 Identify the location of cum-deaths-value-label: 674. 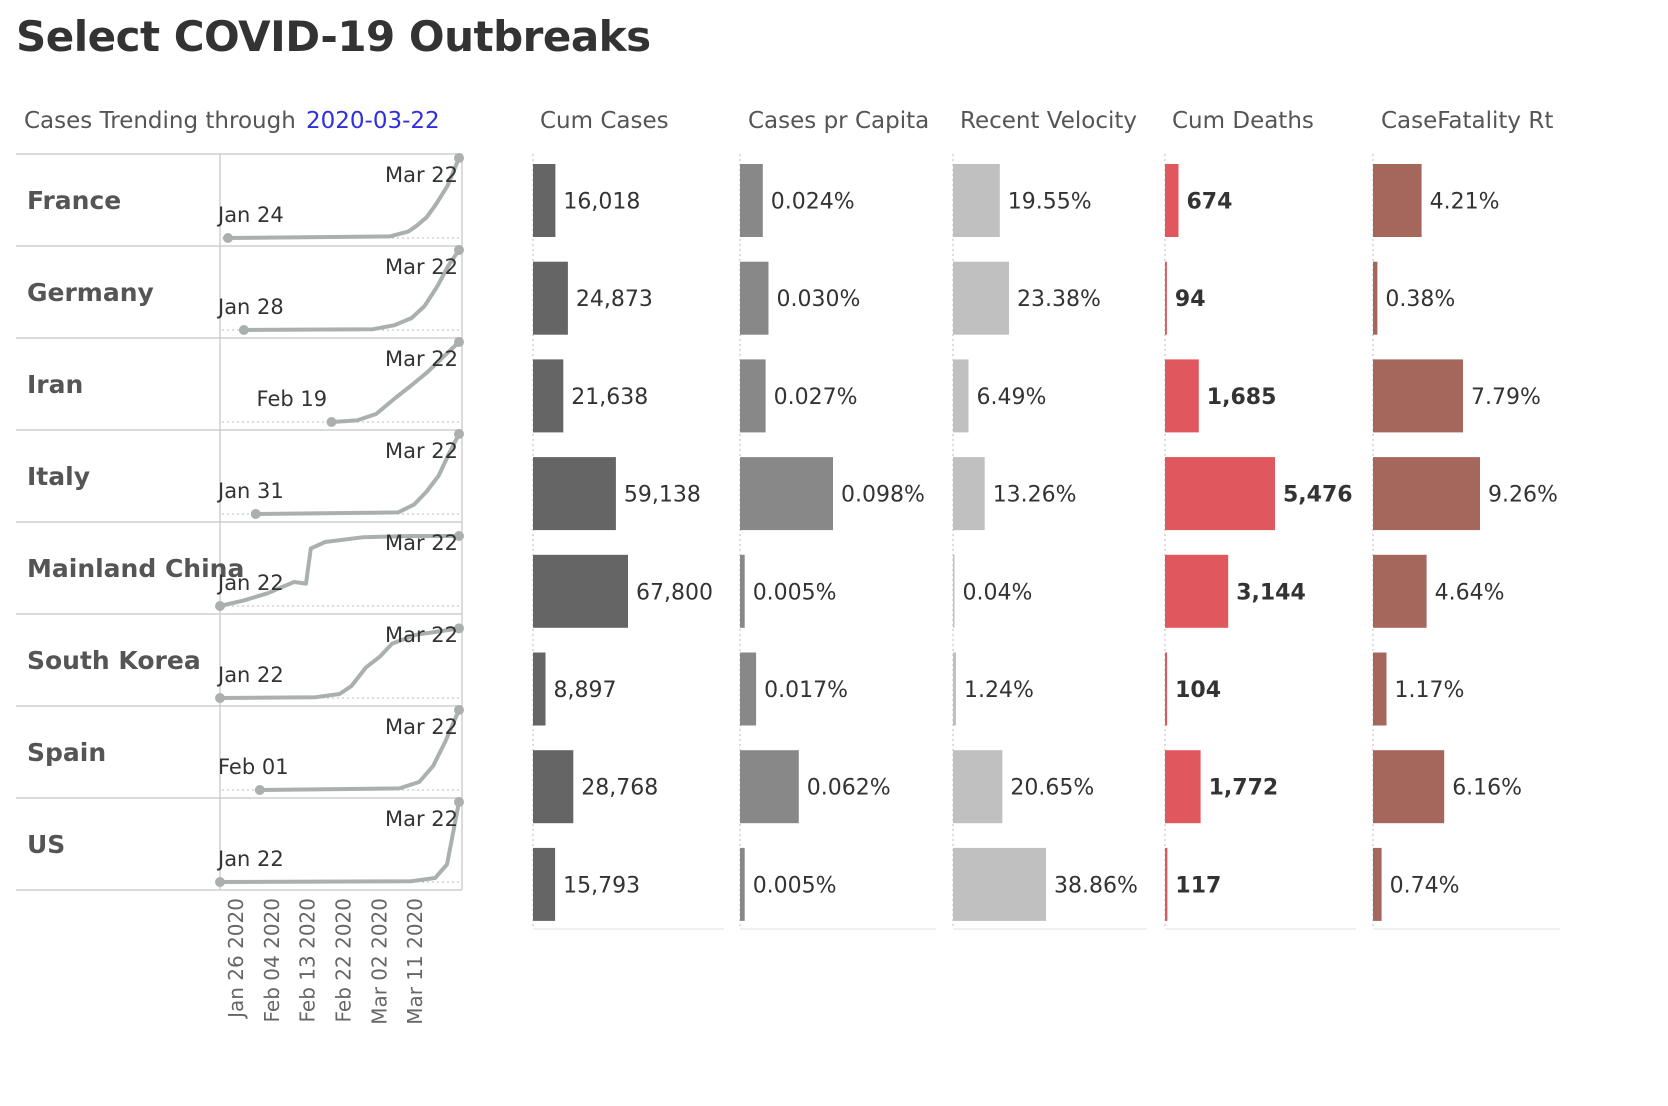
(1210, 202).